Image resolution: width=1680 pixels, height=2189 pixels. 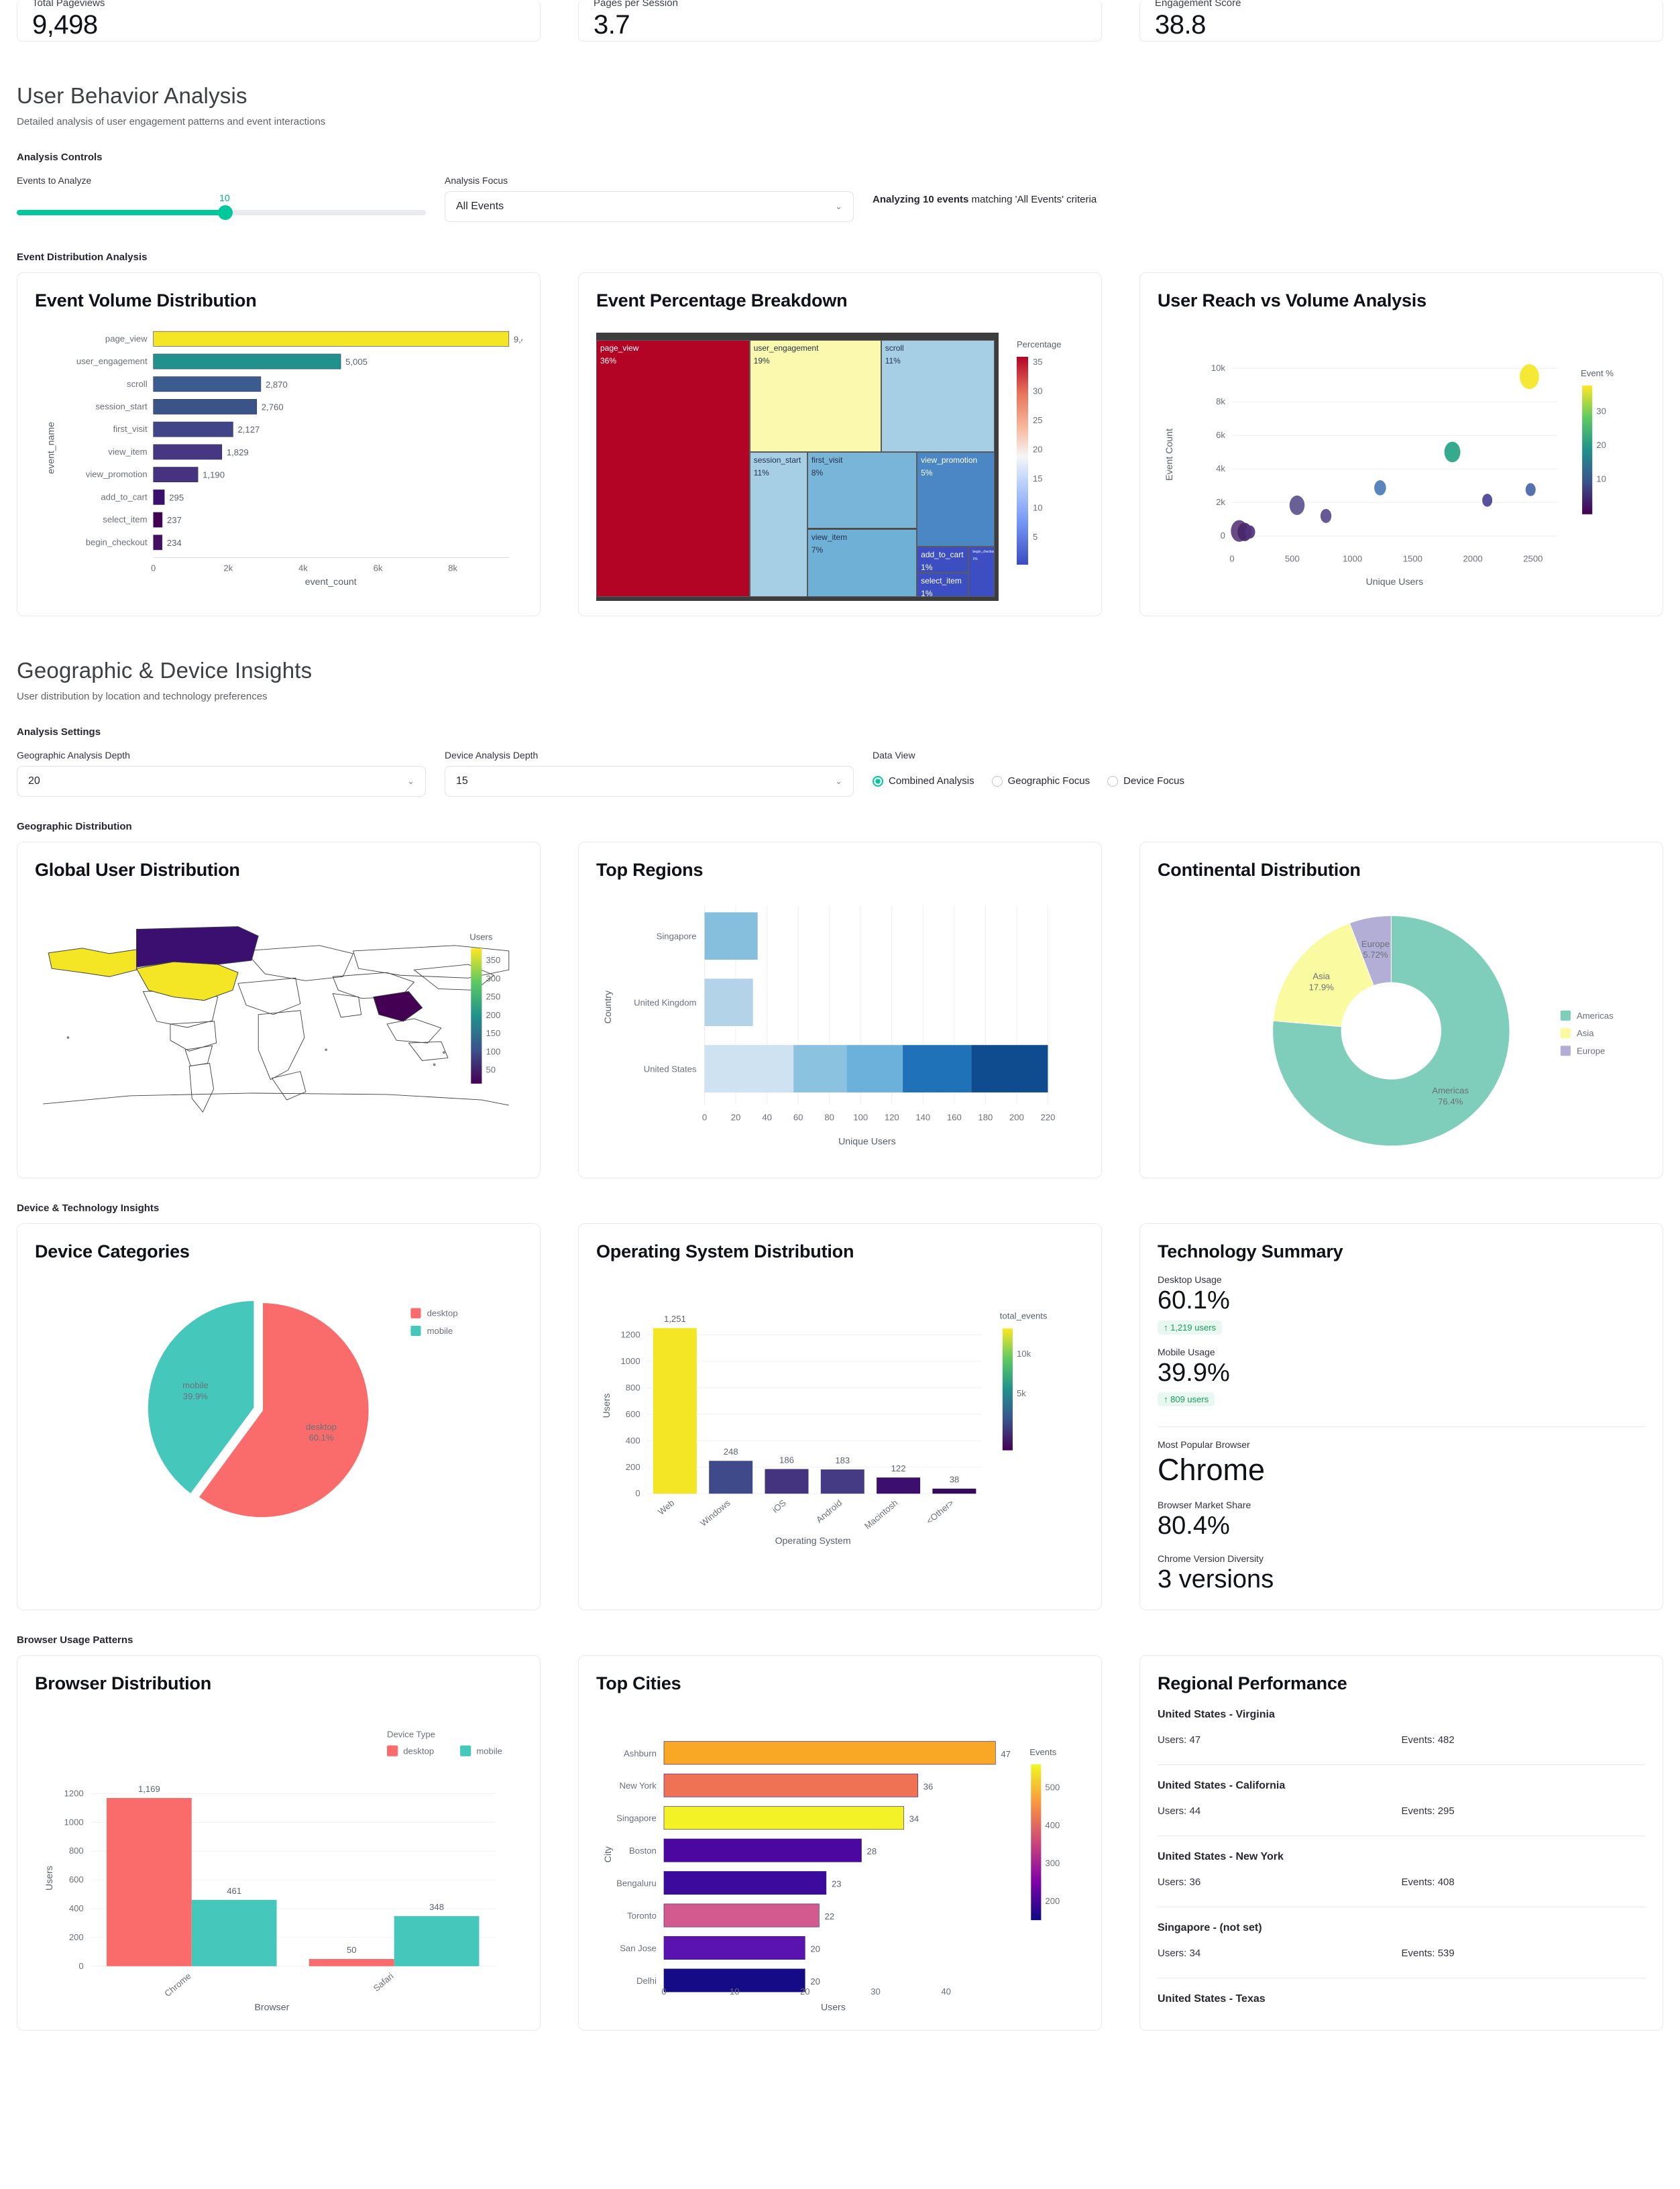 What do you see at coordinates (384, 1981) in the screenshot?
I see `x-tick-label: Safari` at bounding box center [384, 1981].